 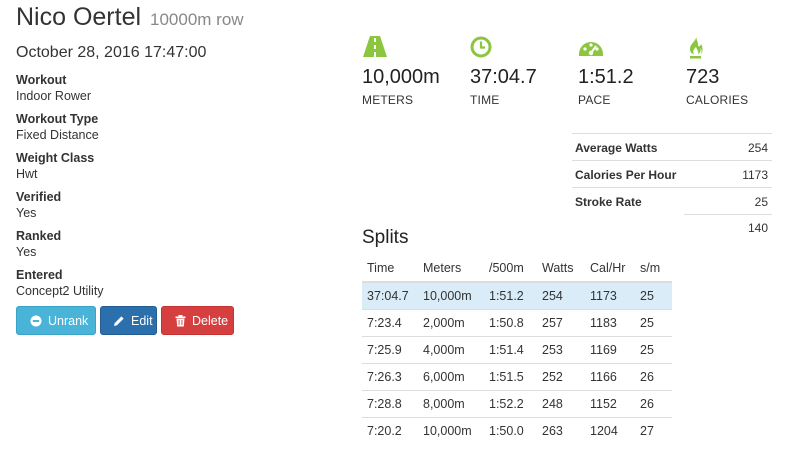 What do you see at coordinates (594, 100) in the screenshot?
I see `stat-label: PACE` at bounding box center [594, 100].